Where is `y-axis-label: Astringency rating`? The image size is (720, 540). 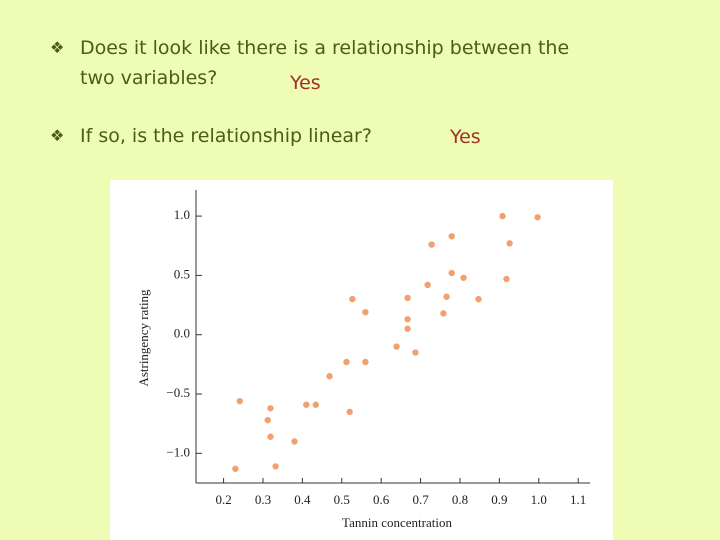 y-axis-label: Astringency rating is located at coordinates (143, 338).